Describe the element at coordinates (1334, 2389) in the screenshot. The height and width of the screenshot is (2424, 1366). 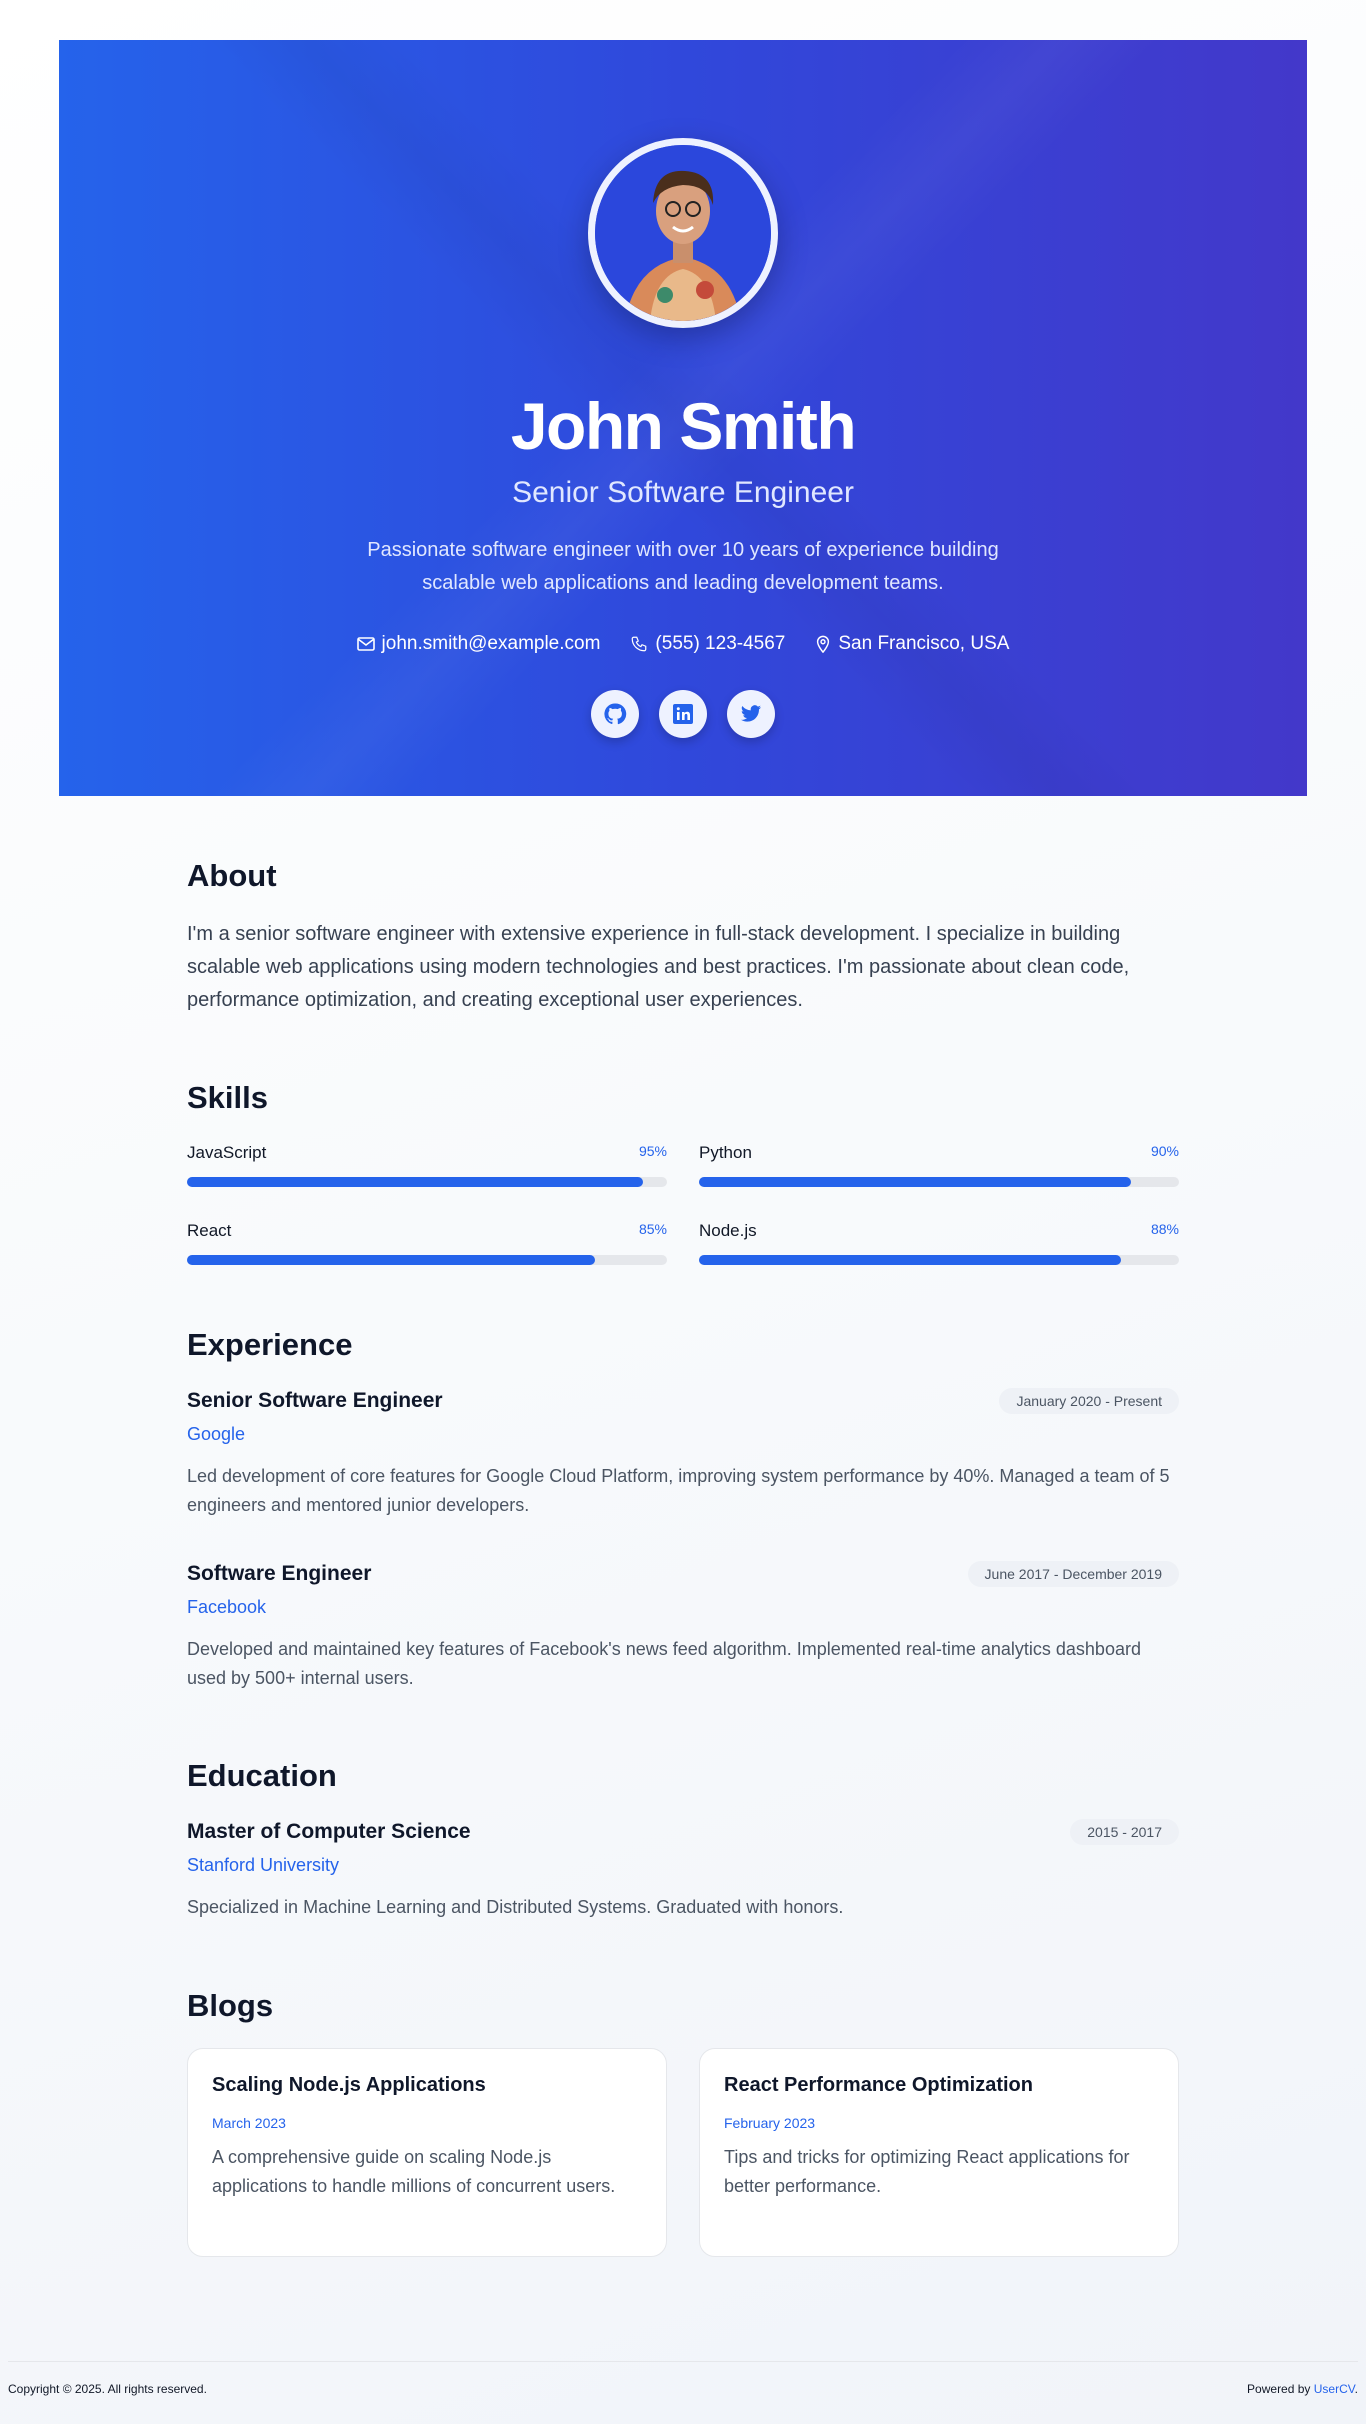
I see `usercv-link: UserCV` at that location.